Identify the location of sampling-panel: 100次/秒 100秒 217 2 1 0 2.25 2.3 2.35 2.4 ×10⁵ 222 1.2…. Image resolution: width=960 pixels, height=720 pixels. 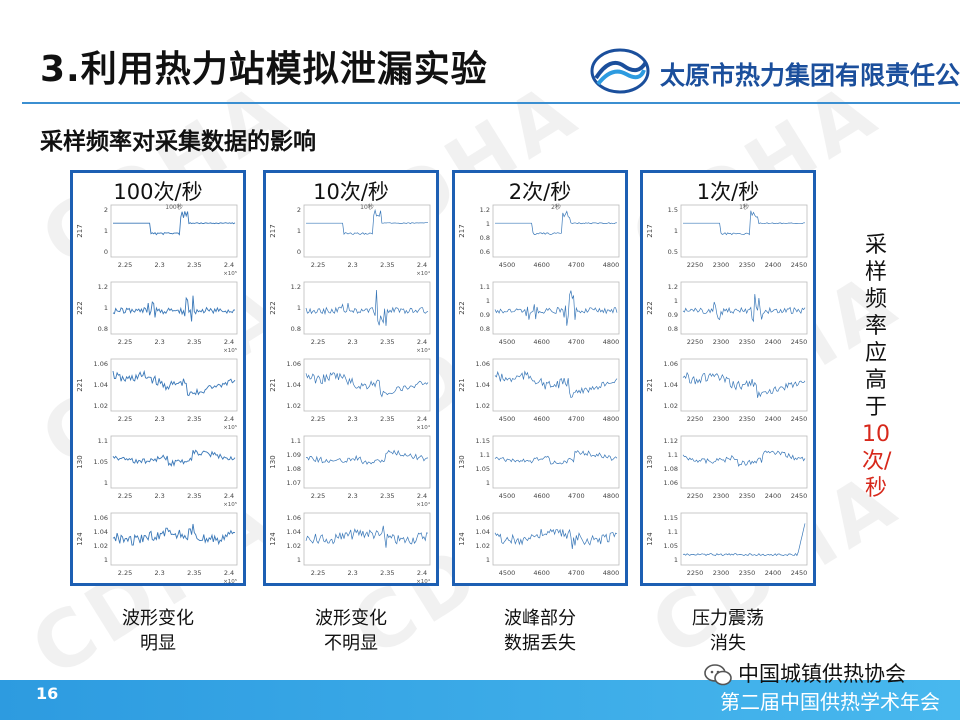
(158, 378).